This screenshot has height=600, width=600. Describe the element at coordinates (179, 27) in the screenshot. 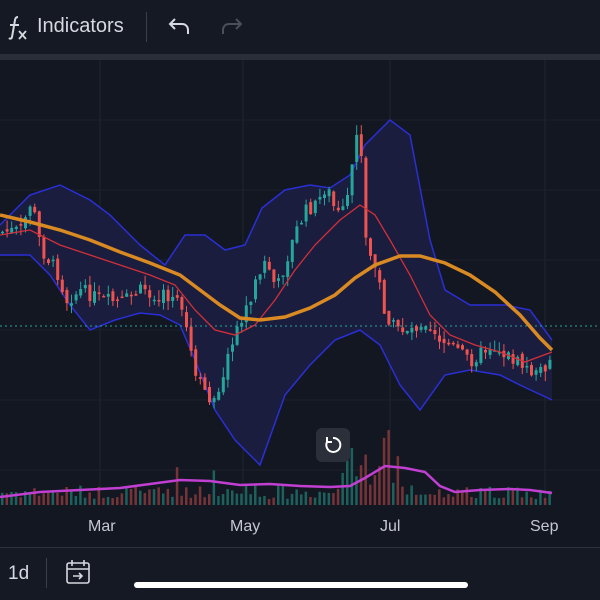

I see `undo-icon` at that location.